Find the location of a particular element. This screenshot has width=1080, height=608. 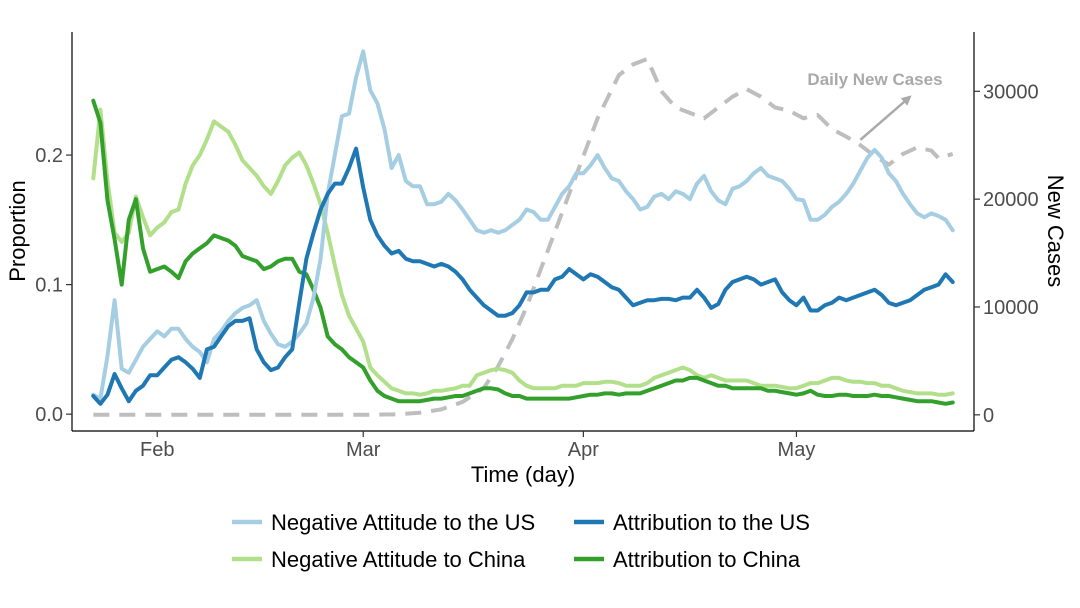

annotation-daily-new-cases: Daily New Cases is located at coordinates (874, 79).